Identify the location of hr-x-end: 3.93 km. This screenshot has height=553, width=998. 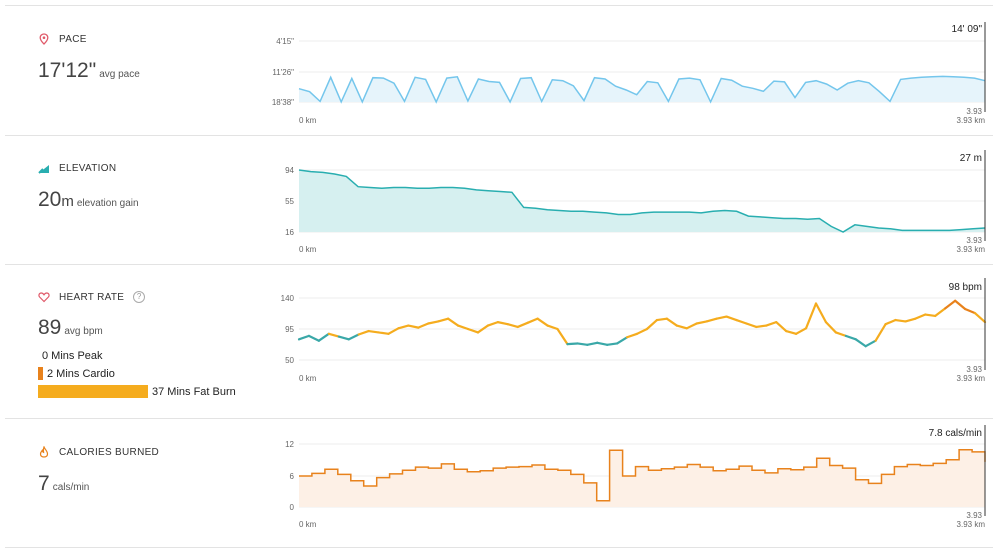
(971, 378).